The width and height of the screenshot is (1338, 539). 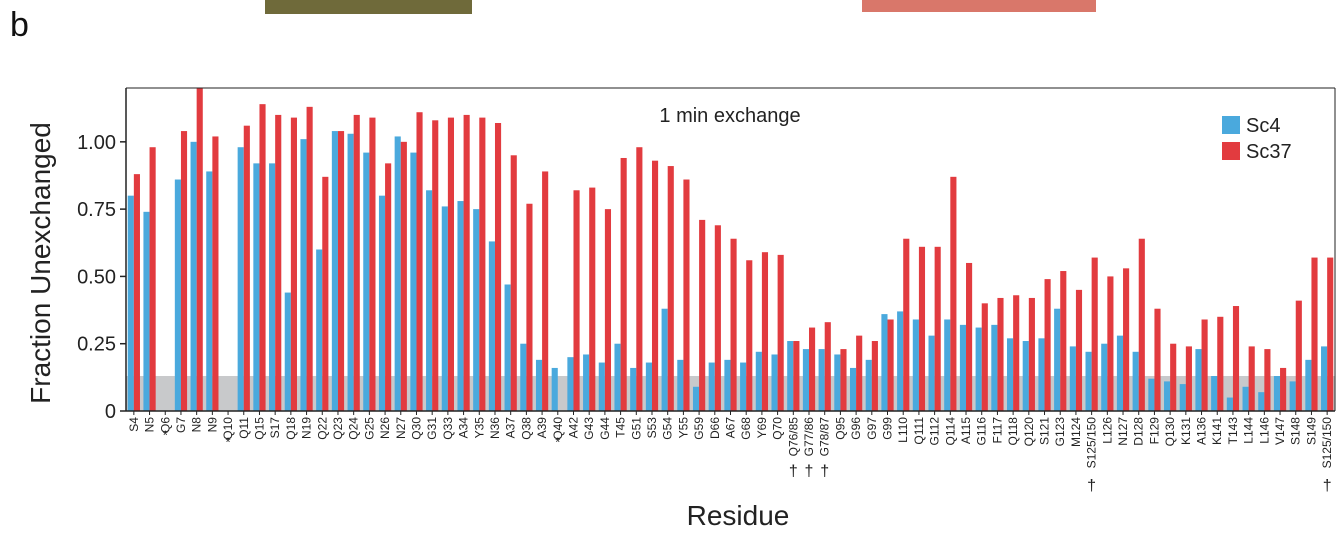 I want to click on bar-sc37-t143, so click(x=1236, y=358).